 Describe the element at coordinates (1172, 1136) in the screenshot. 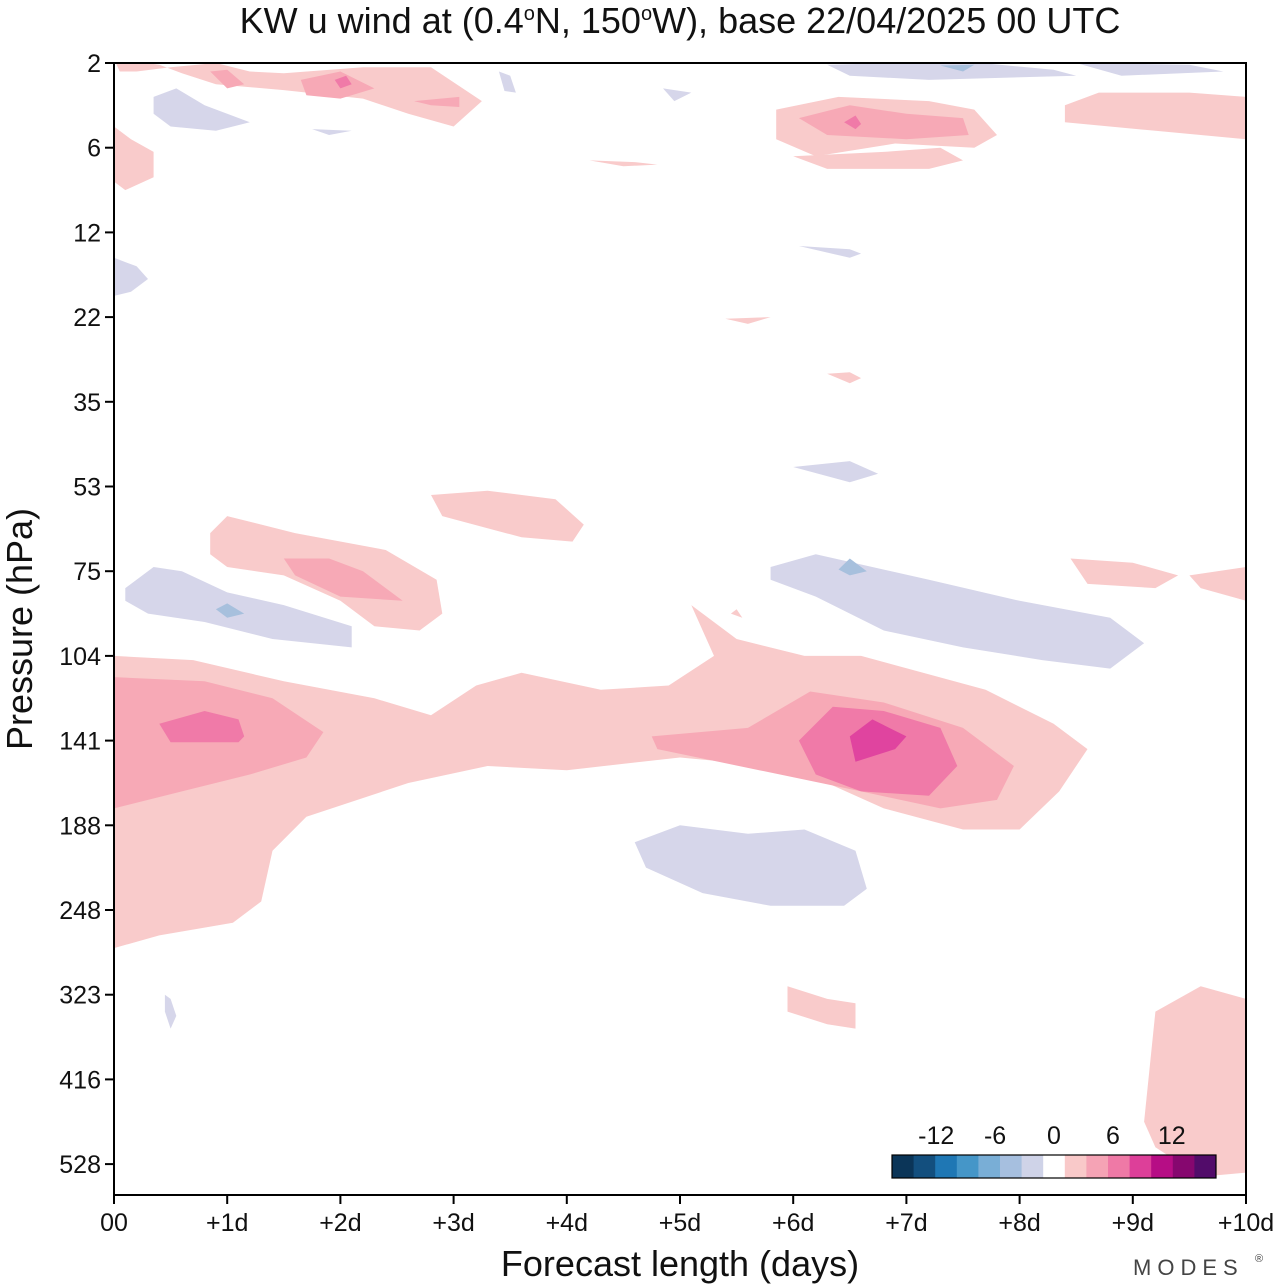

I see `colorbar-label: 12` at that location.